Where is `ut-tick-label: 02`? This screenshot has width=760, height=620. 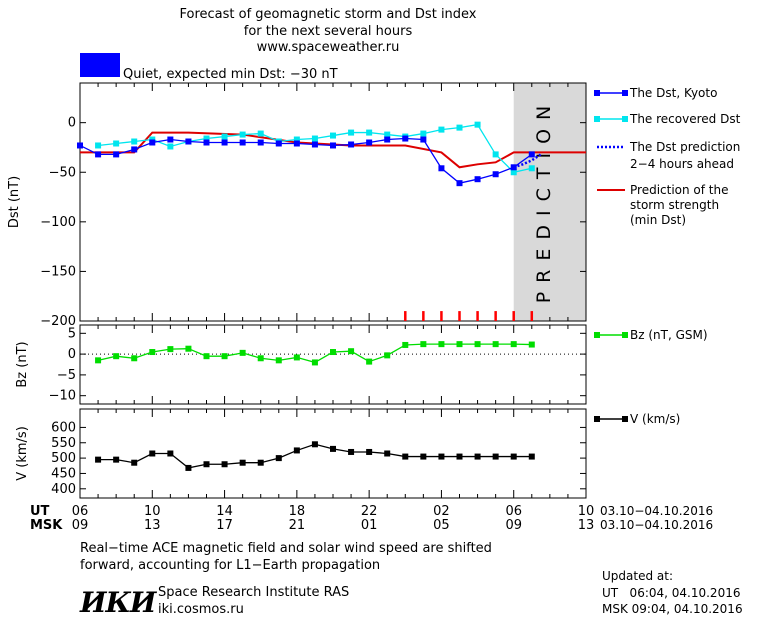 ut-tick-label: 02 is located at coordinates (441, 511).